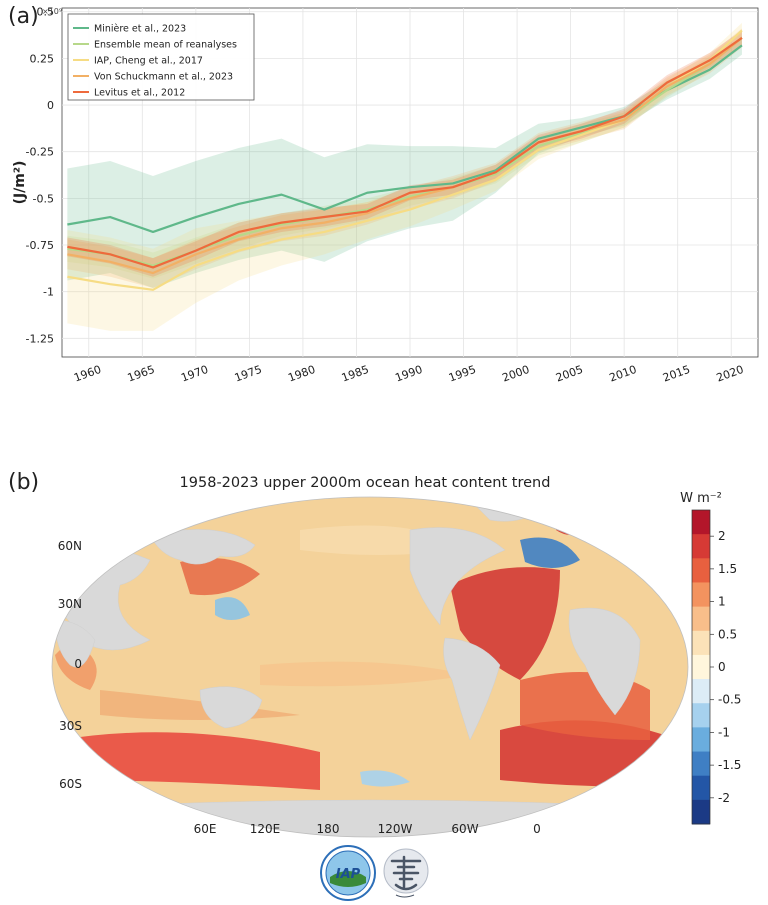 The width and height of the screenshot is (768, 905). Describe the element at coordinates (406, 873) in the screenshot. I see `earth-lab-logo-icon` at that location.